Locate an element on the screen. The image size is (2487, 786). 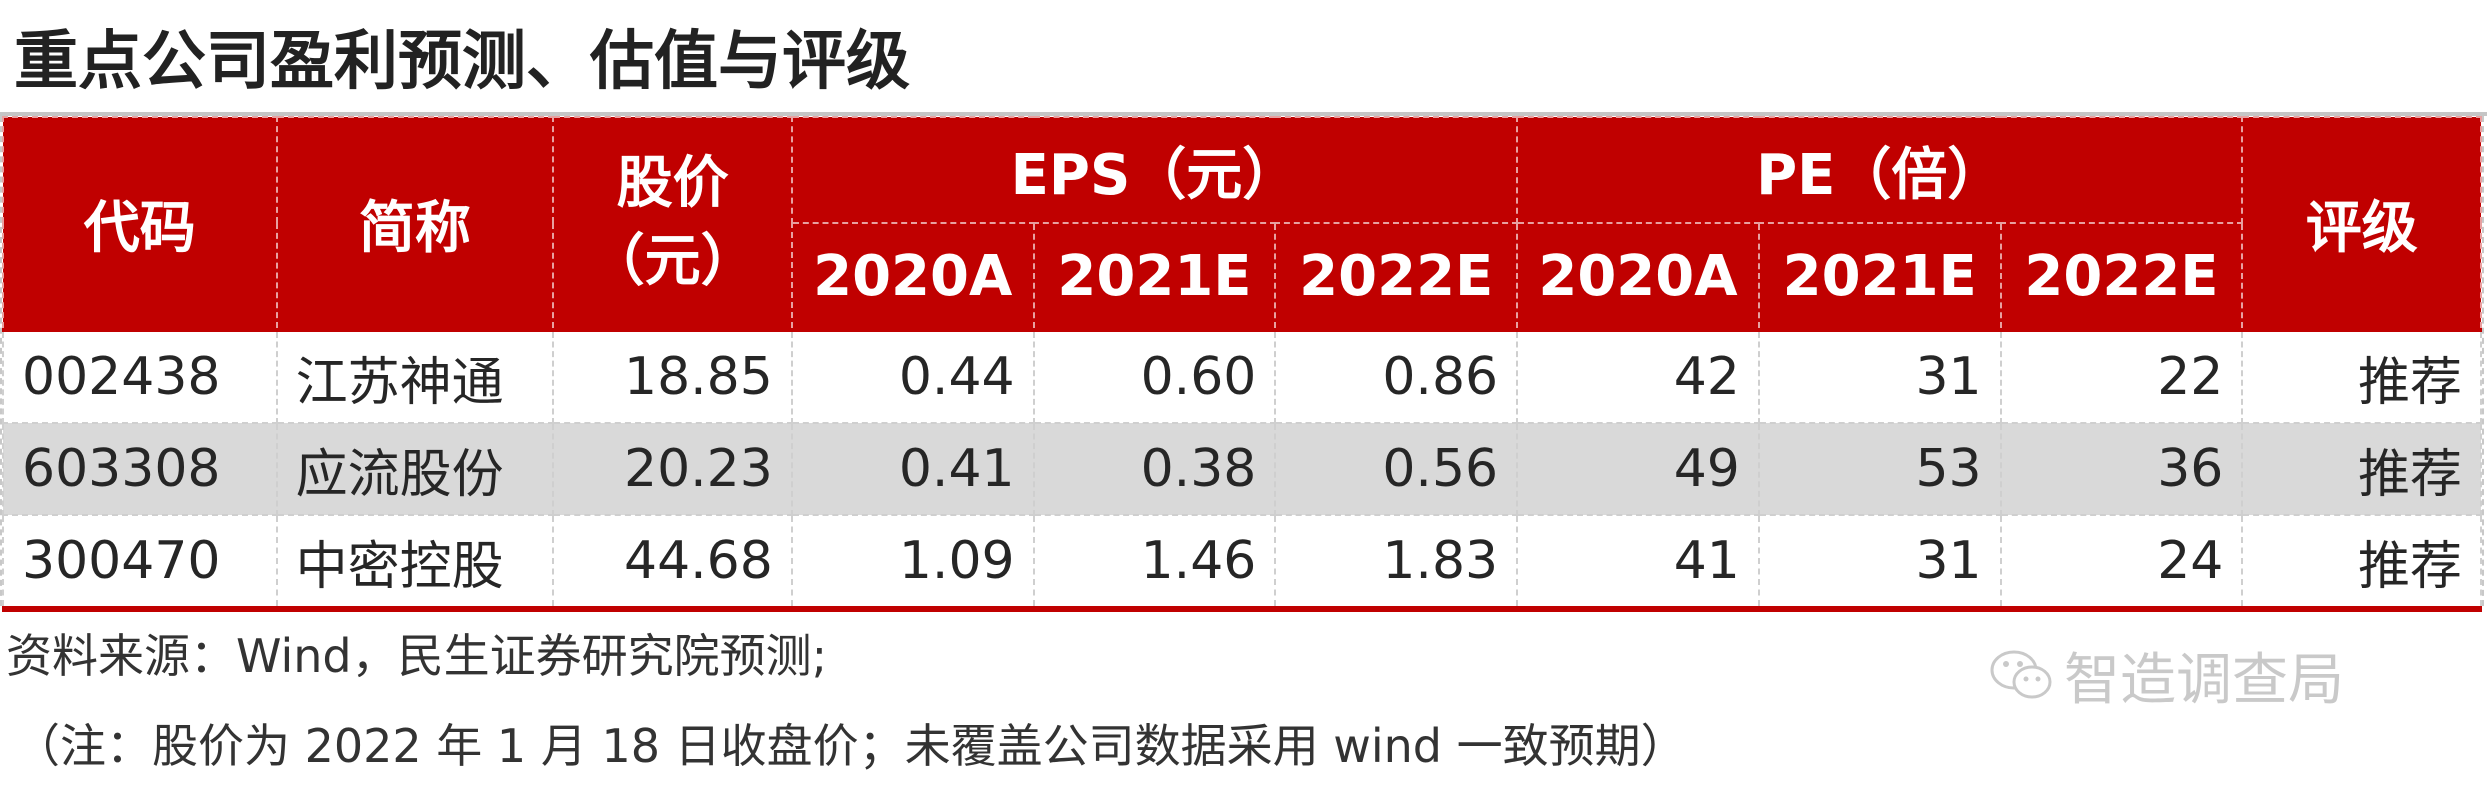
cell-pe-2020a: 42 is located at coordinates (1638, 376).